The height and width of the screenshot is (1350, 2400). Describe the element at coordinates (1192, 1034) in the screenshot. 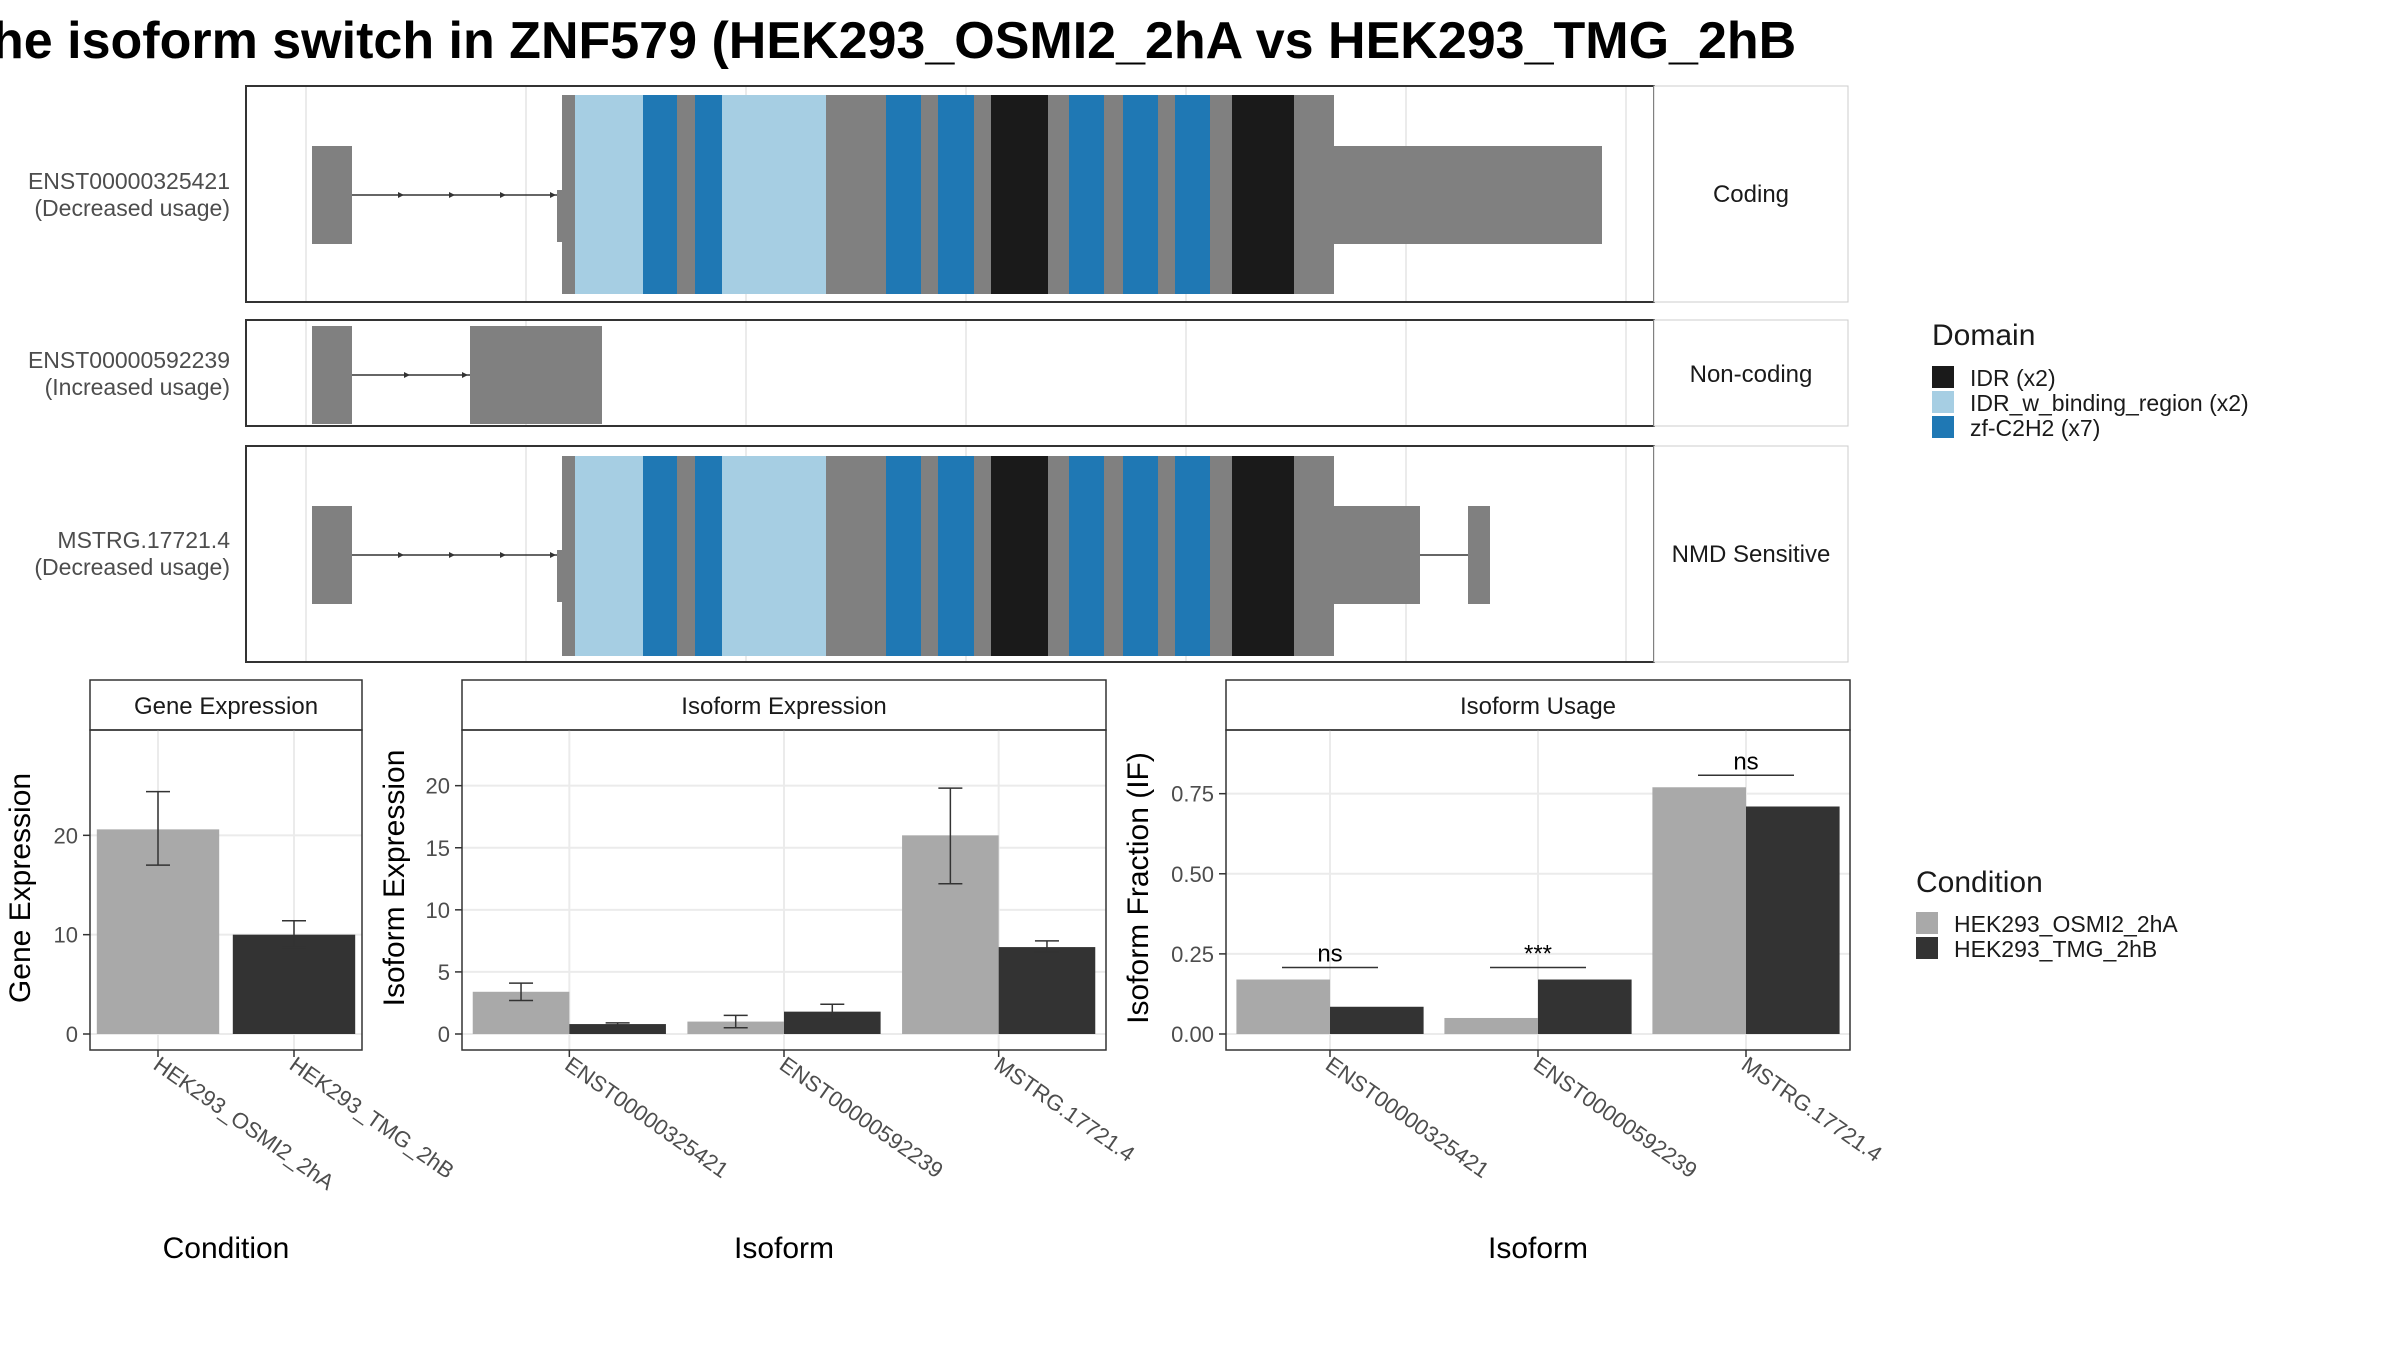

I see `y-tick-label: 0.00` at that location.